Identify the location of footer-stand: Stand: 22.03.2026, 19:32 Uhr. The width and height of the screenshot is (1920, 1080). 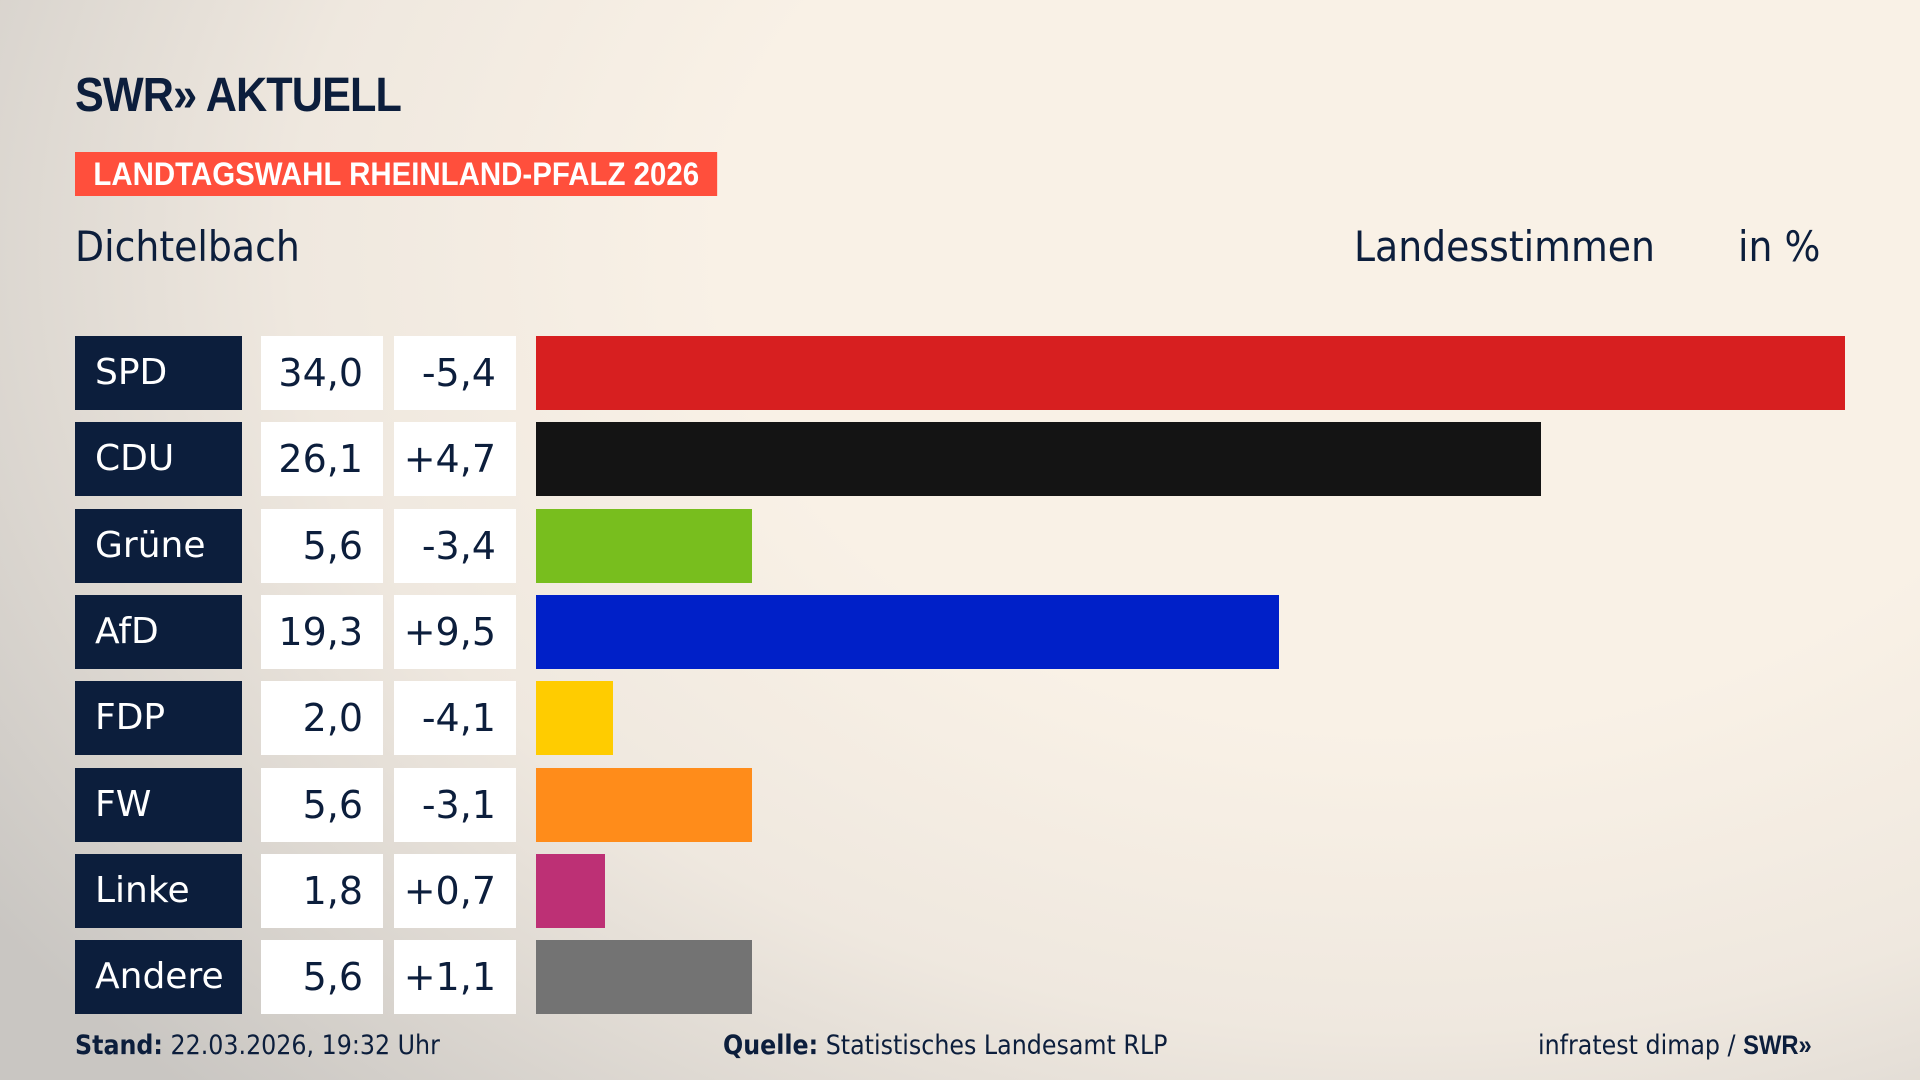
(257, 1045).